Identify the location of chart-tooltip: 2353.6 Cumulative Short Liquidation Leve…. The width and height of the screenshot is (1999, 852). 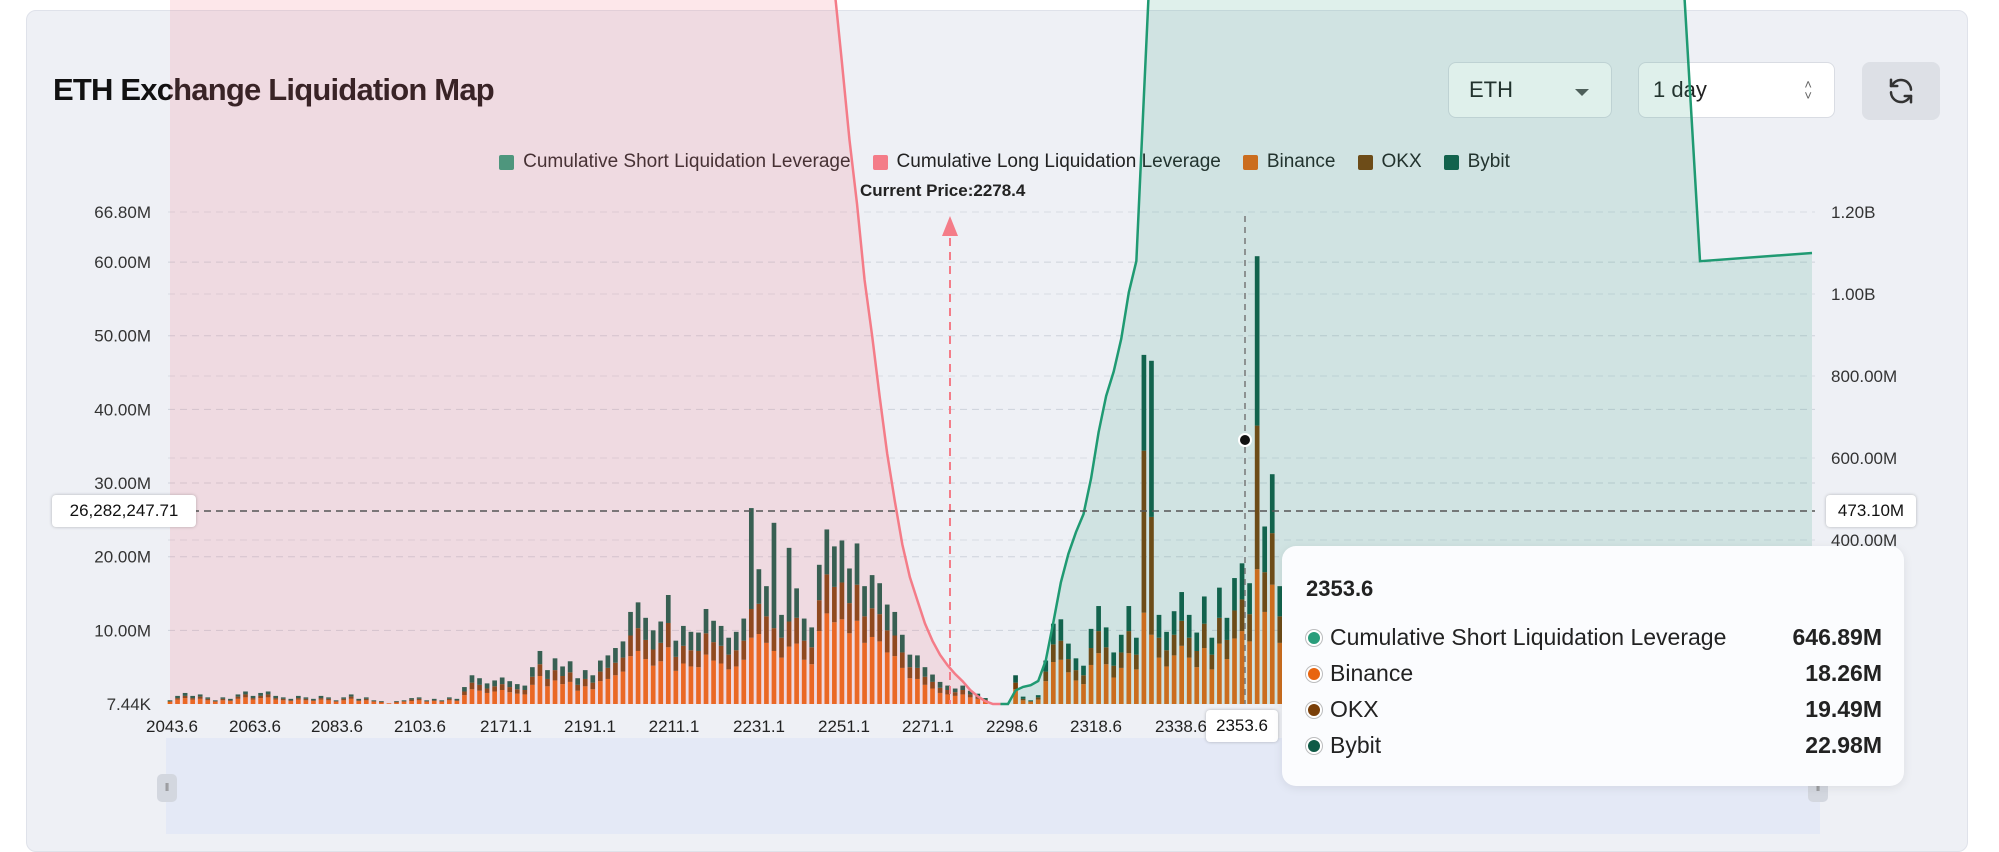
(1593, 666).